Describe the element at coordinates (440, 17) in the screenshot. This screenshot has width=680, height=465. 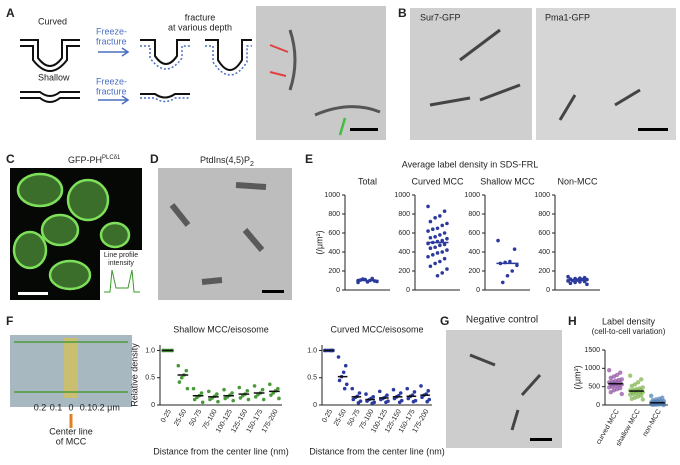
I see `label: Sur7-GFP` at that location.